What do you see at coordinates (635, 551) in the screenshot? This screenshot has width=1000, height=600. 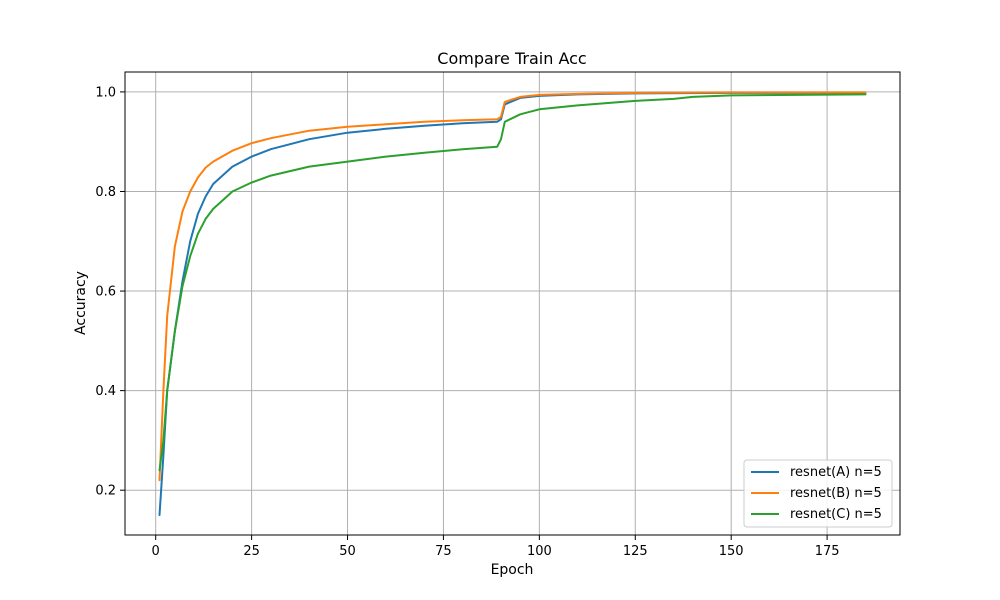 I see `x-tick-label: 125` at bounding box center [635, 551].